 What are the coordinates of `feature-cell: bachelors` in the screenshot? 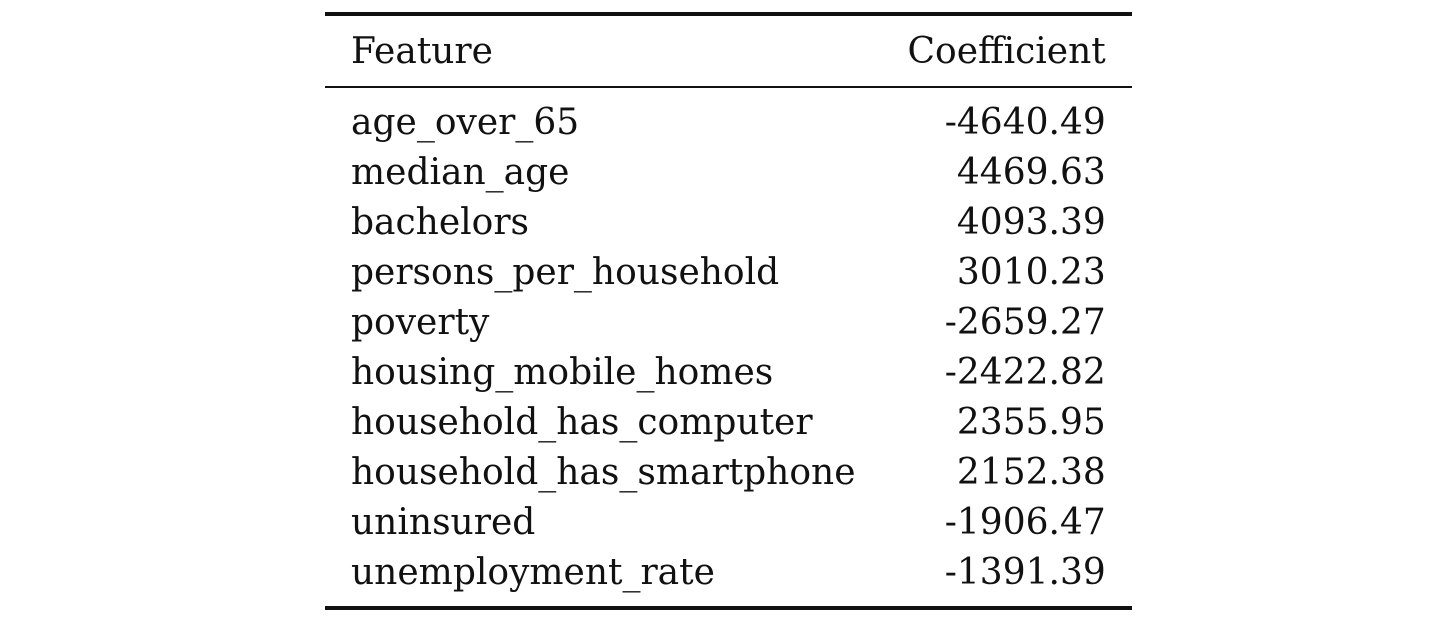 It's located at (440, 222).